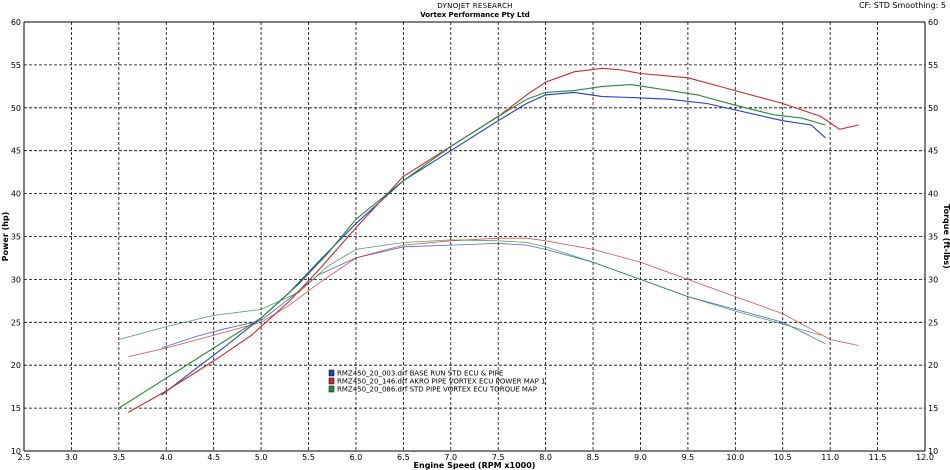  What do you see at coordinates (688, 457) in the screenshot?
I see `x-tick-label: 9.5` at bounding box center [688, 457].